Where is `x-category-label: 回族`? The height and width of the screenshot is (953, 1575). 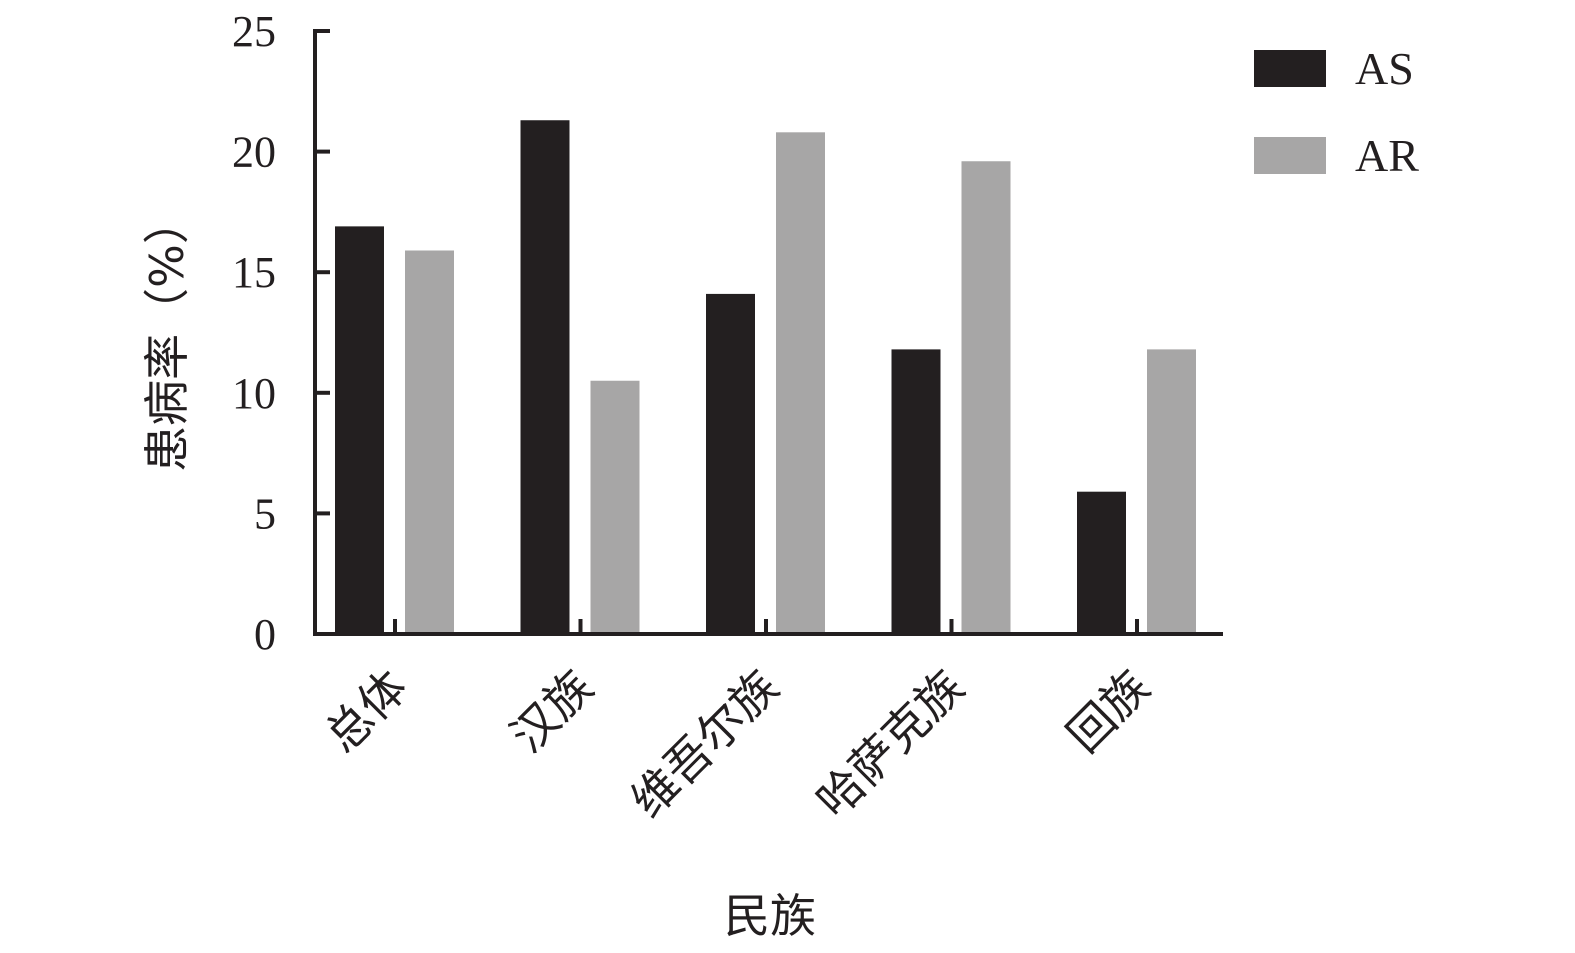
x-category-label: 回族 is located at coordinates (1108, 711).